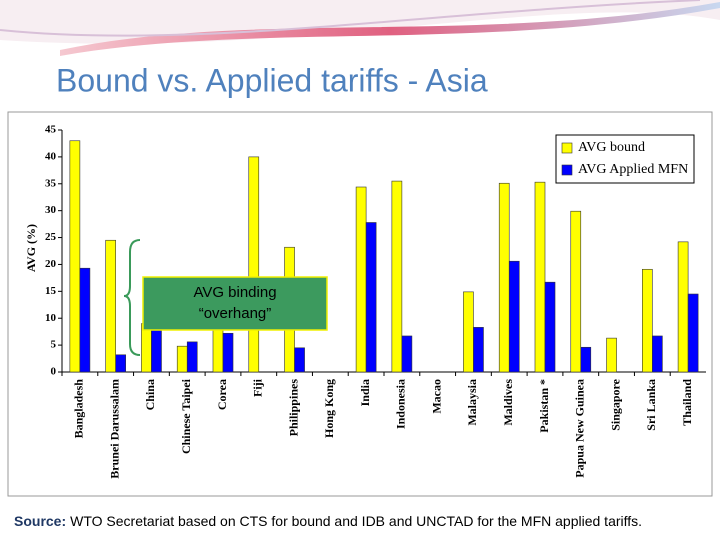  I want to click on x-tick-label: Hong Kong, so click(329, 408).